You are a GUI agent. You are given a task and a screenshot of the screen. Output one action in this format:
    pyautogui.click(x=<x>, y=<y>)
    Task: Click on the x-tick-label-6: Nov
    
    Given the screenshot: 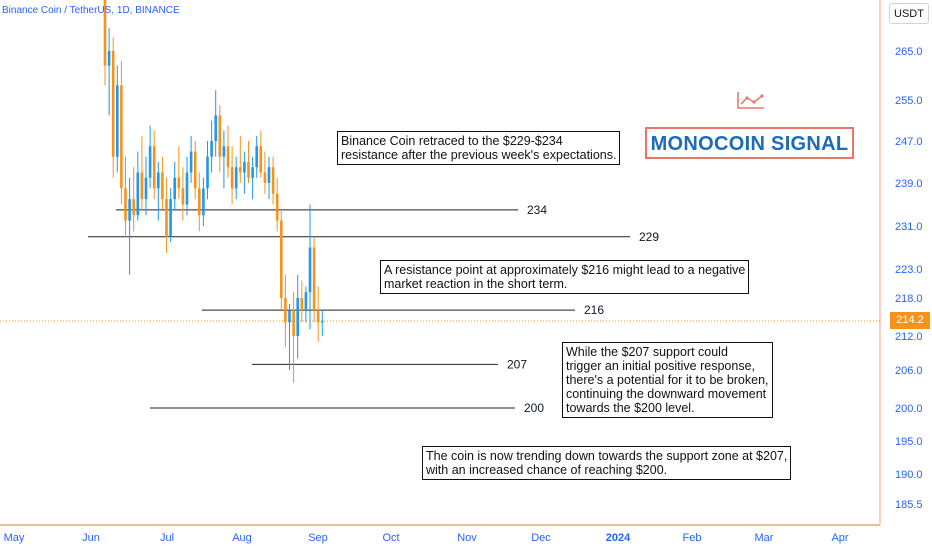 What is the action you would take?
    pyautogui.click(x=467, y=538)
    